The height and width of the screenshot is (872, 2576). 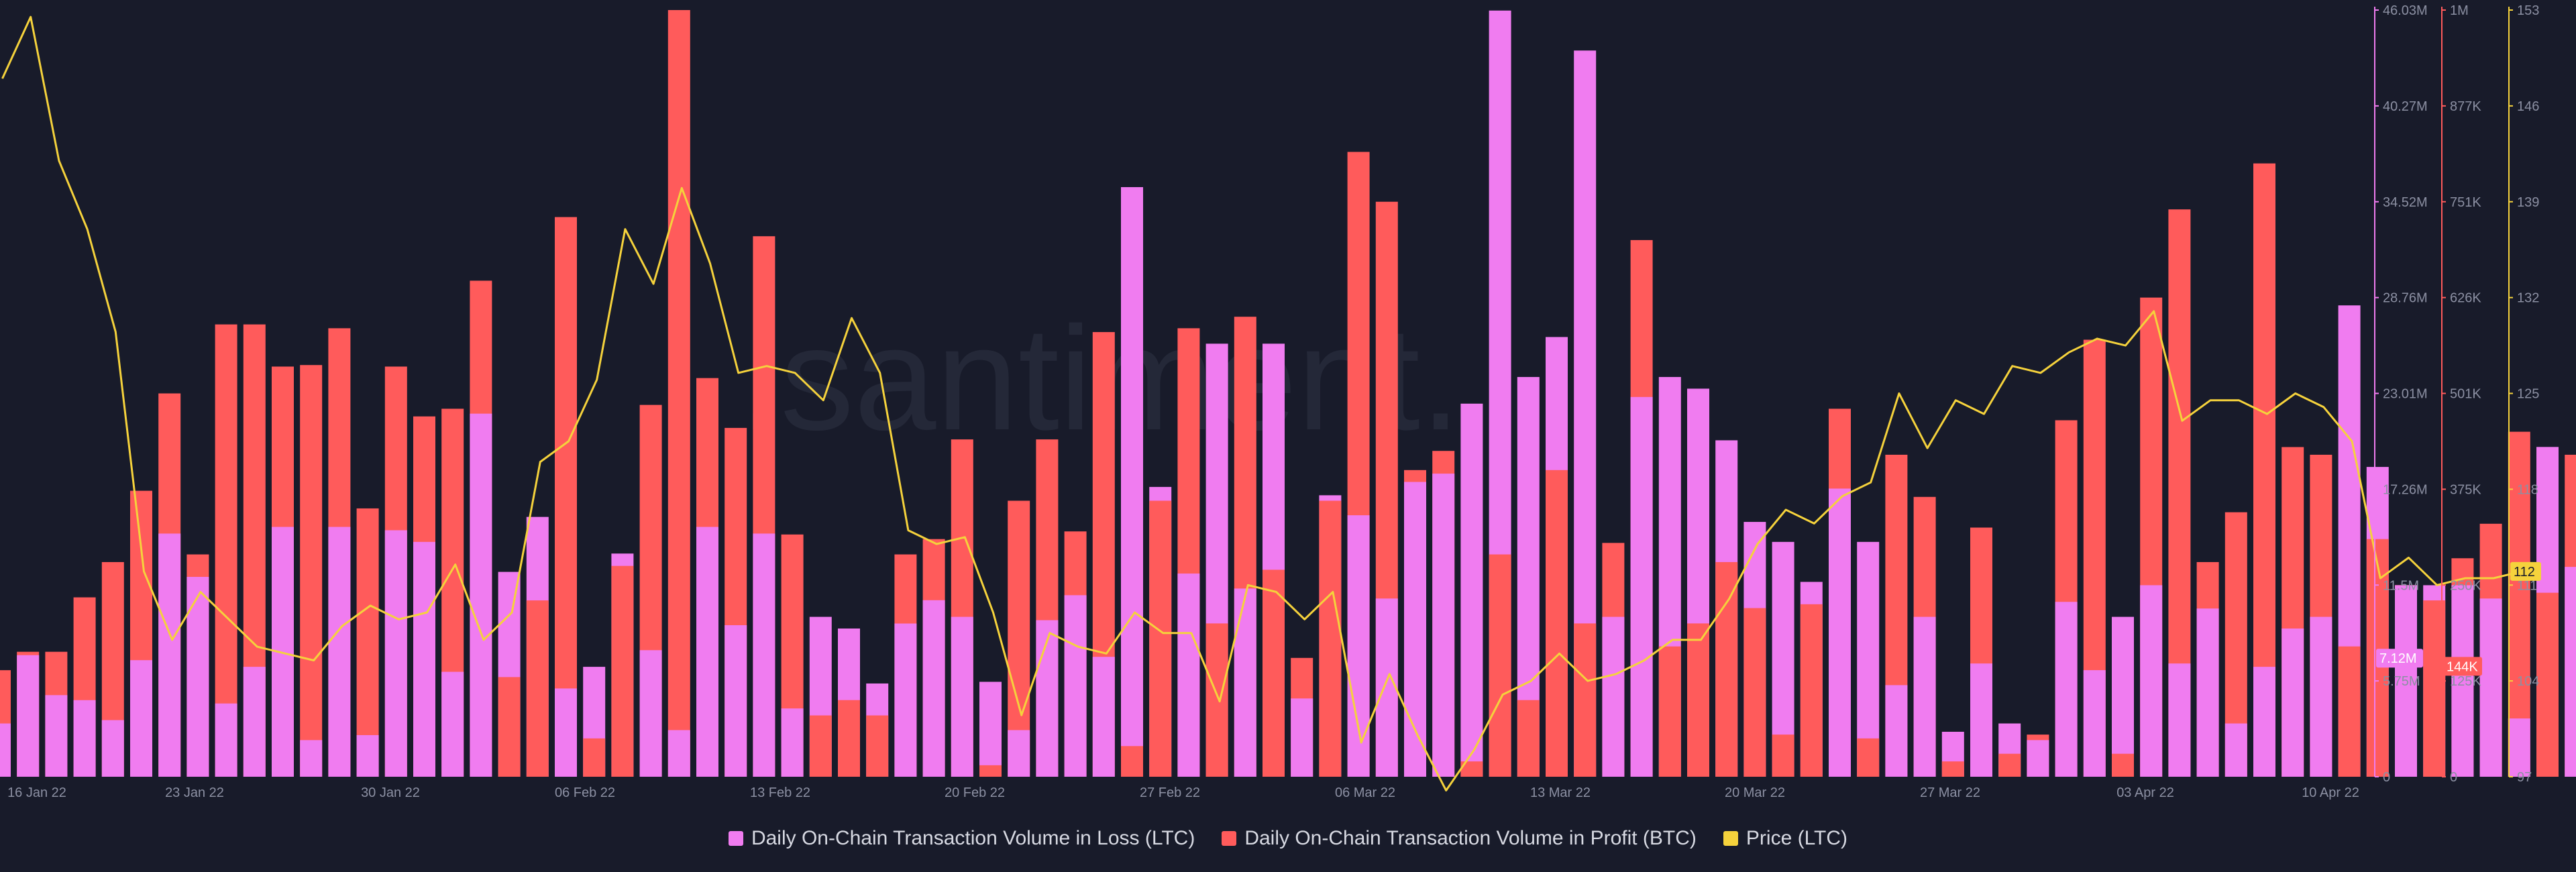 I want to click on price-current-value-label: 112, so click(x=2524, y=572).